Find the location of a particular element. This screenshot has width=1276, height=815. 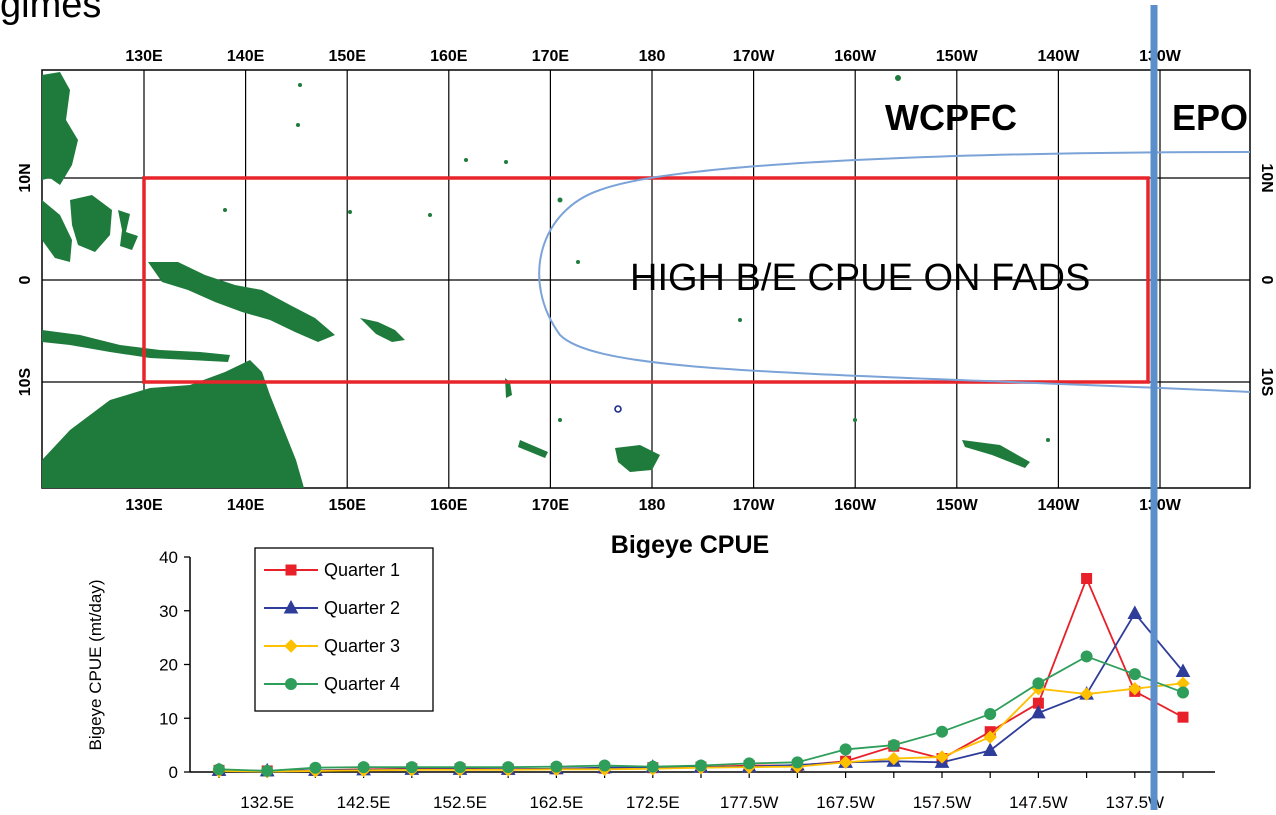

x-tick-label: 147.5W is located at coordinates (1038, 801).